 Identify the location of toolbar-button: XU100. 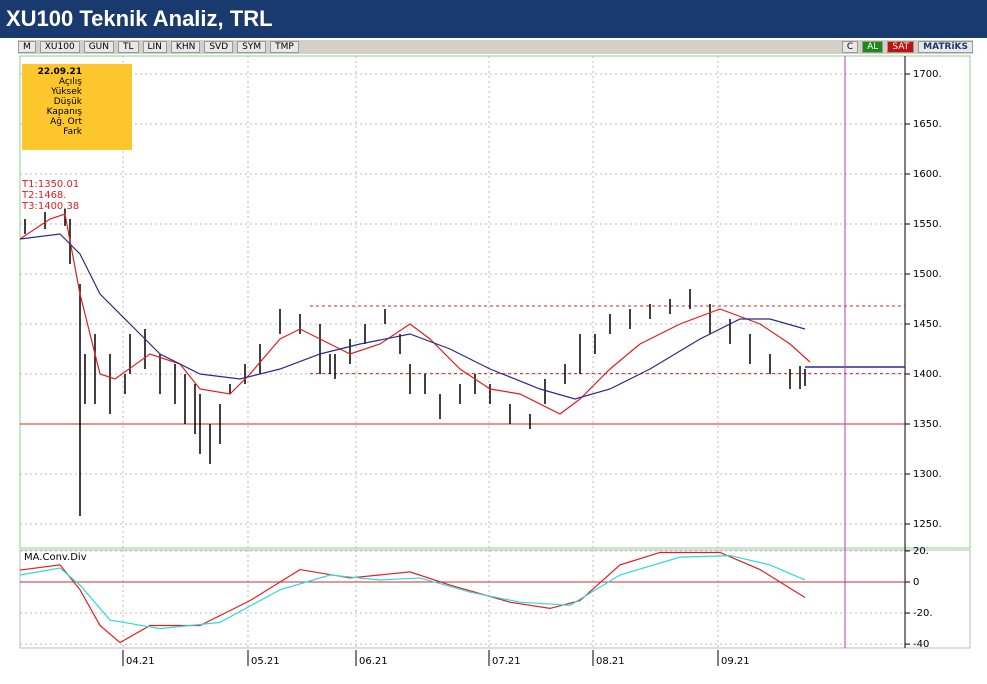
(59, 47).